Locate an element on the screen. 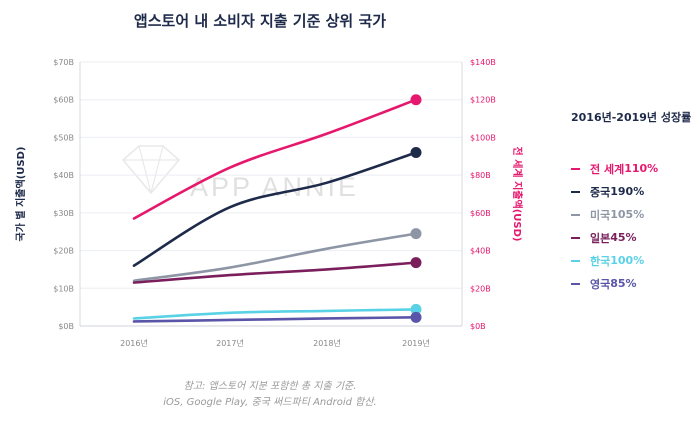  legend-title: 2016년-2019년 성장률 is located at coordinates (631, 117).